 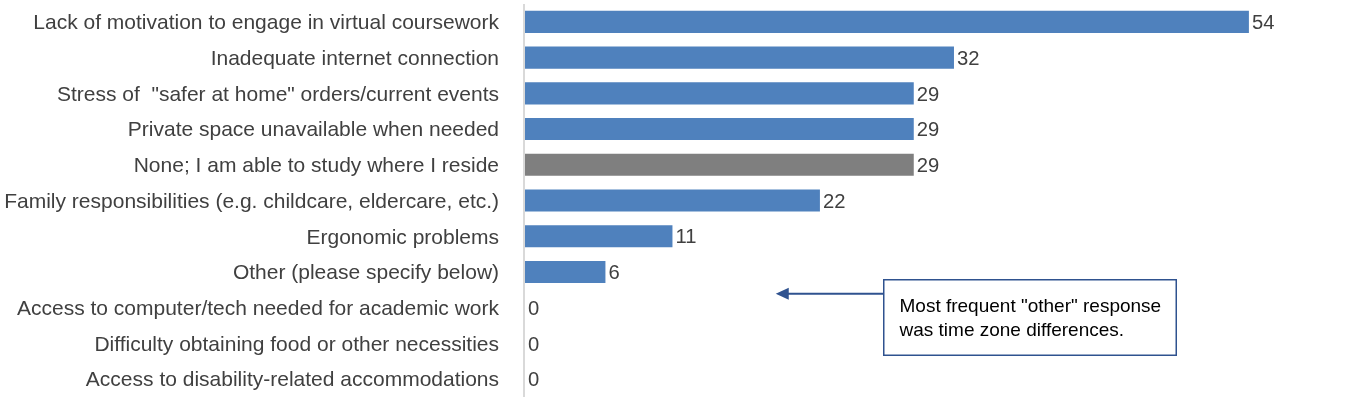 I want to click on data-label: 22, so click(x=834, y=200).